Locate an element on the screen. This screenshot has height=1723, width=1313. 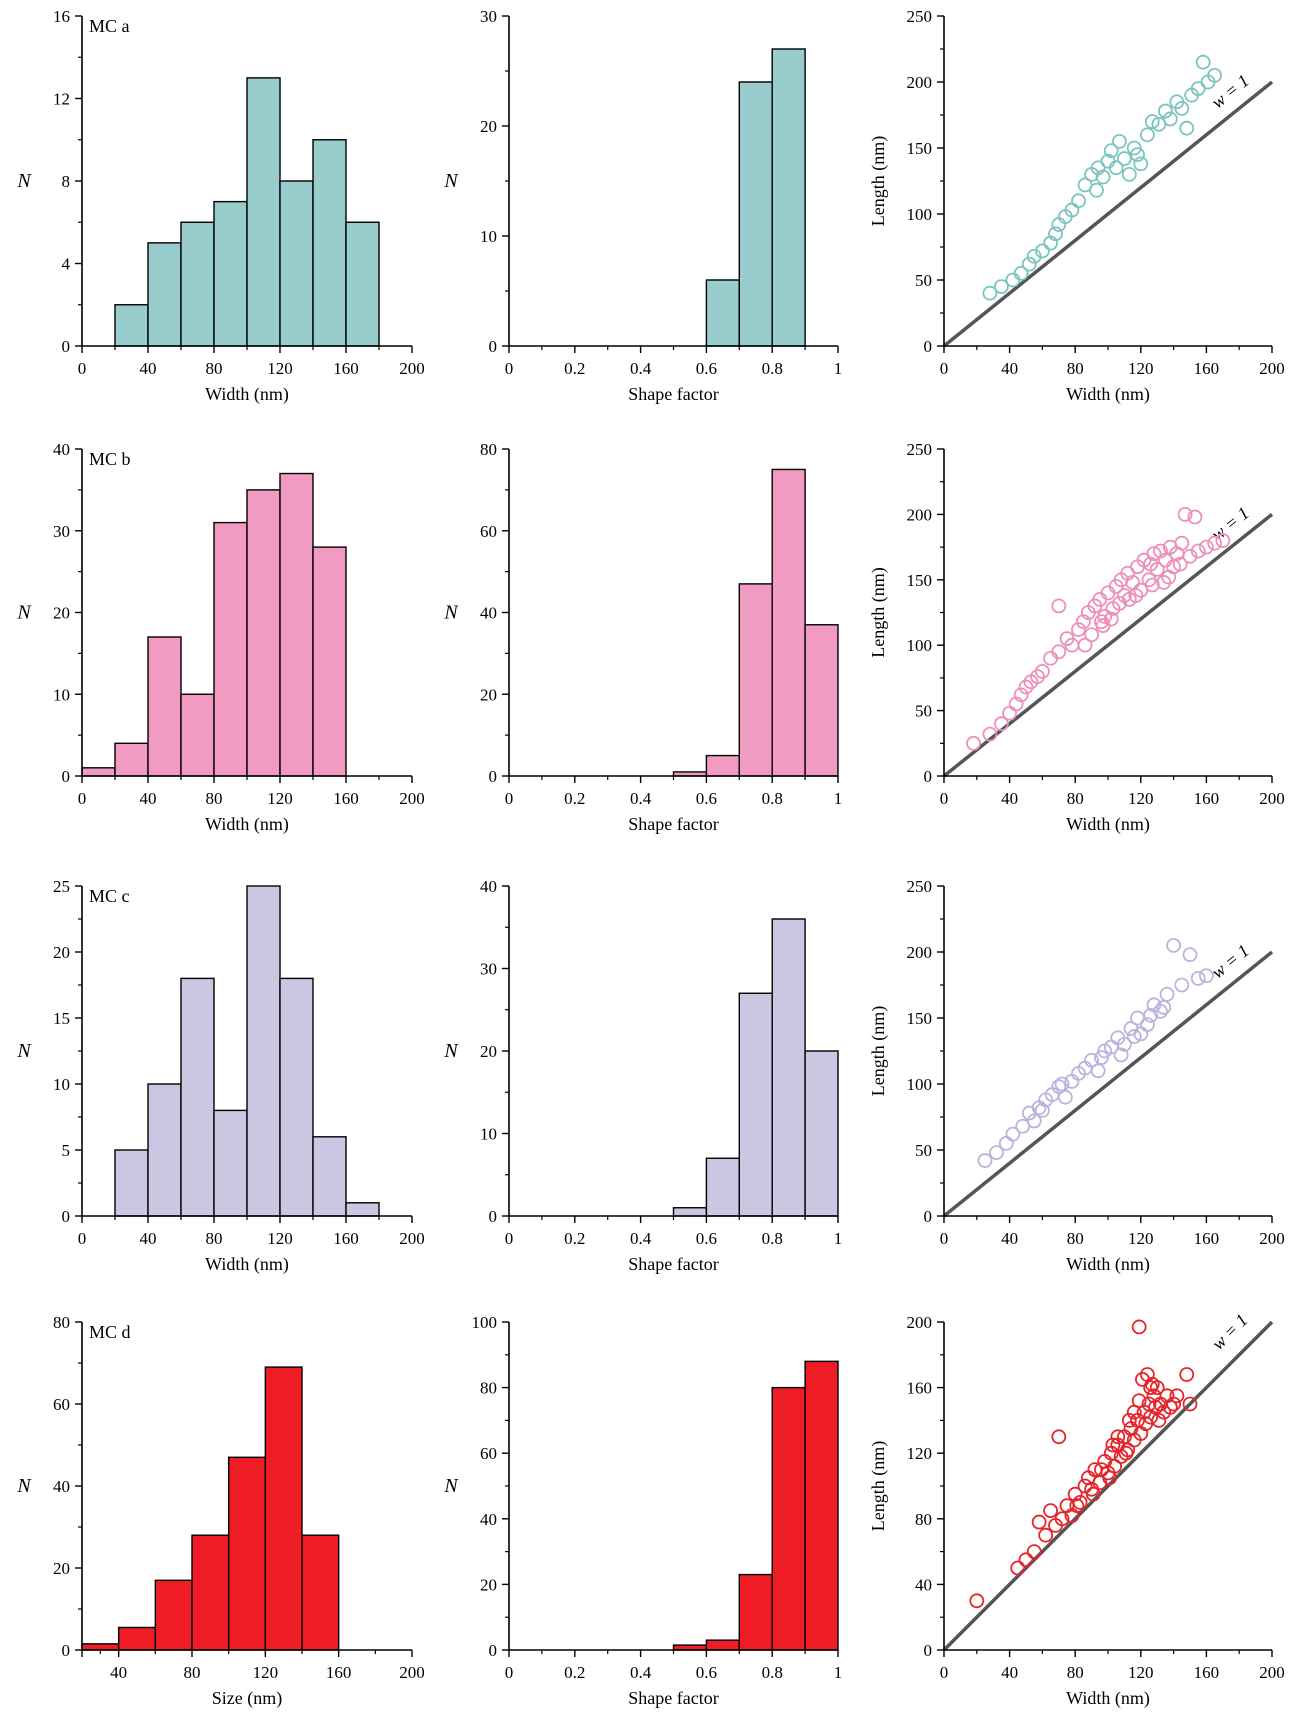
y-tick-label: 160 is located at coordinates (920, 1388).